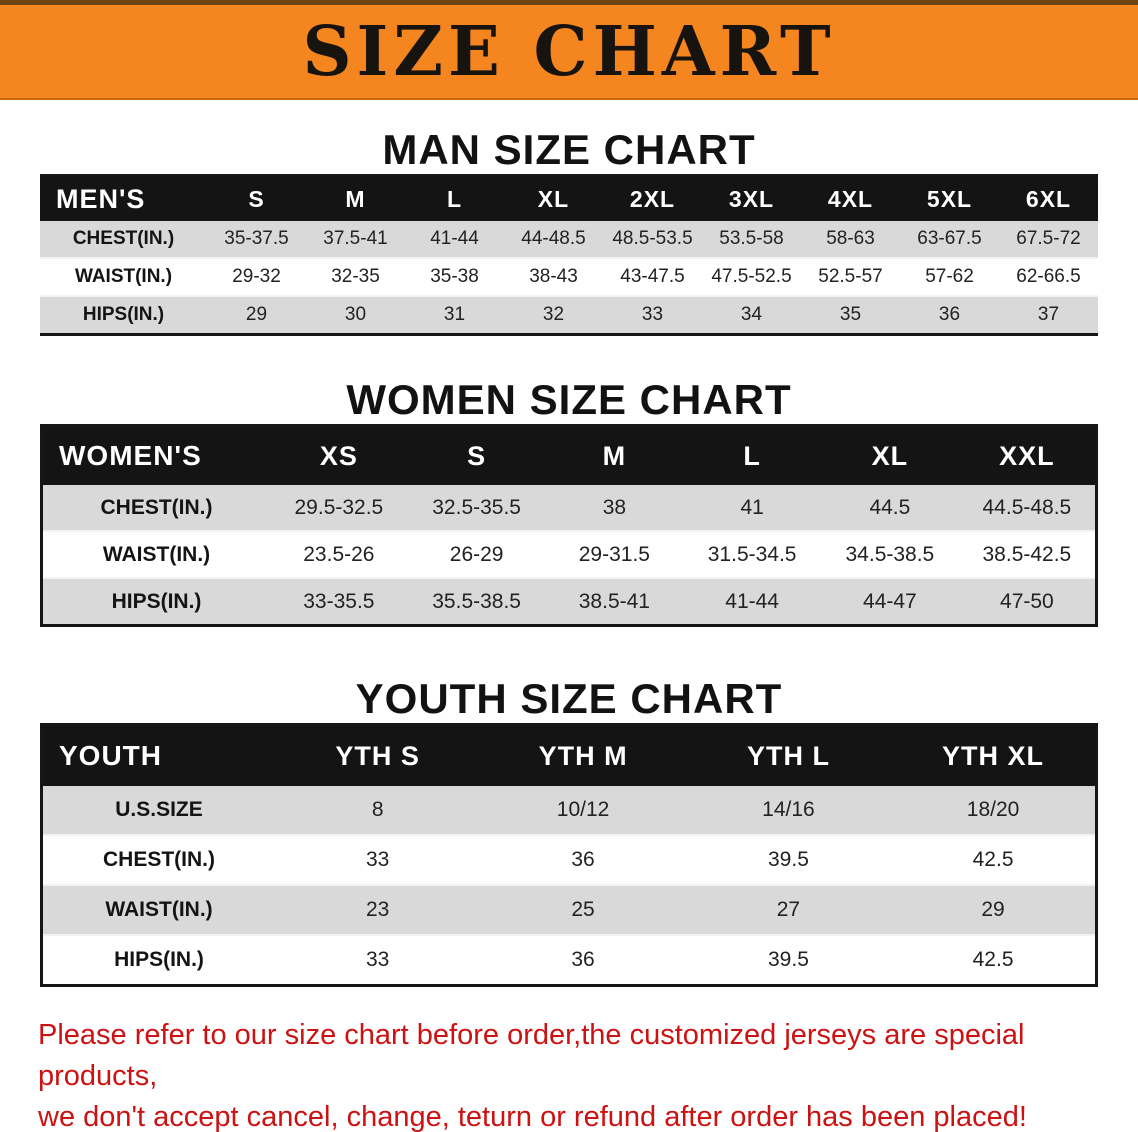 The height and width of the screenshot is (1132, 1138). What do you see at coordinates (476, 555) in the screenshot?
I see `measurement-value-cell: 26-29` at bounding box center [476, 555].